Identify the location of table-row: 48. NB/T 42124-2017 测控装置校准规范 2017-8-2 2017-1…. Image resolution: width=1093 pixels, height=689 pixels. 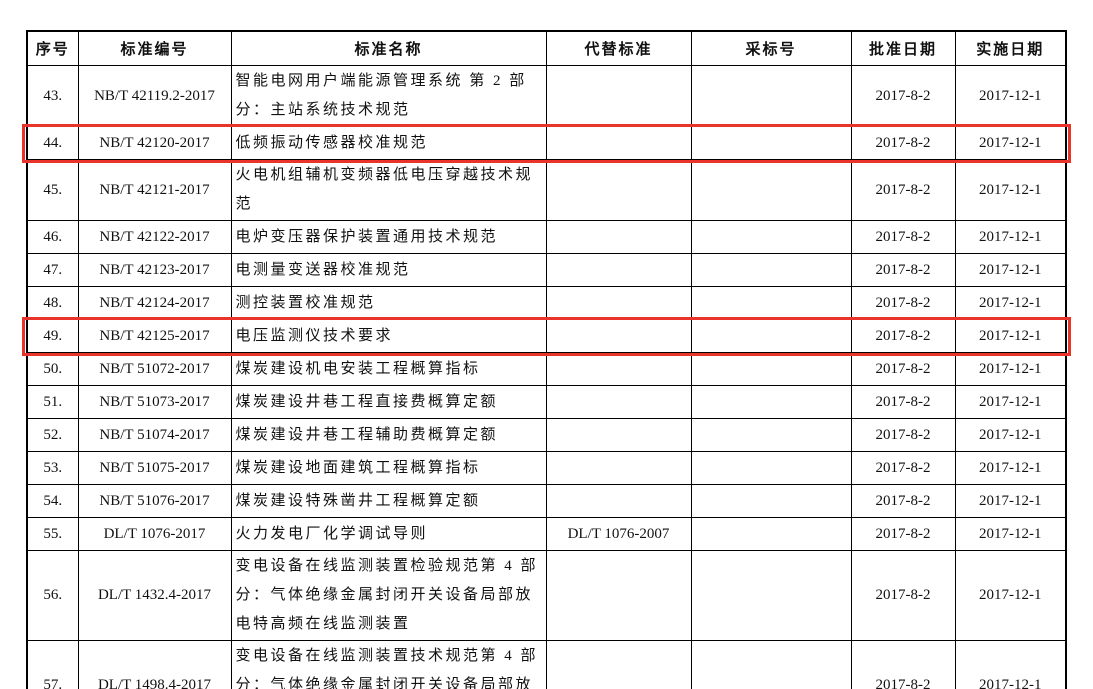
(546, 303).